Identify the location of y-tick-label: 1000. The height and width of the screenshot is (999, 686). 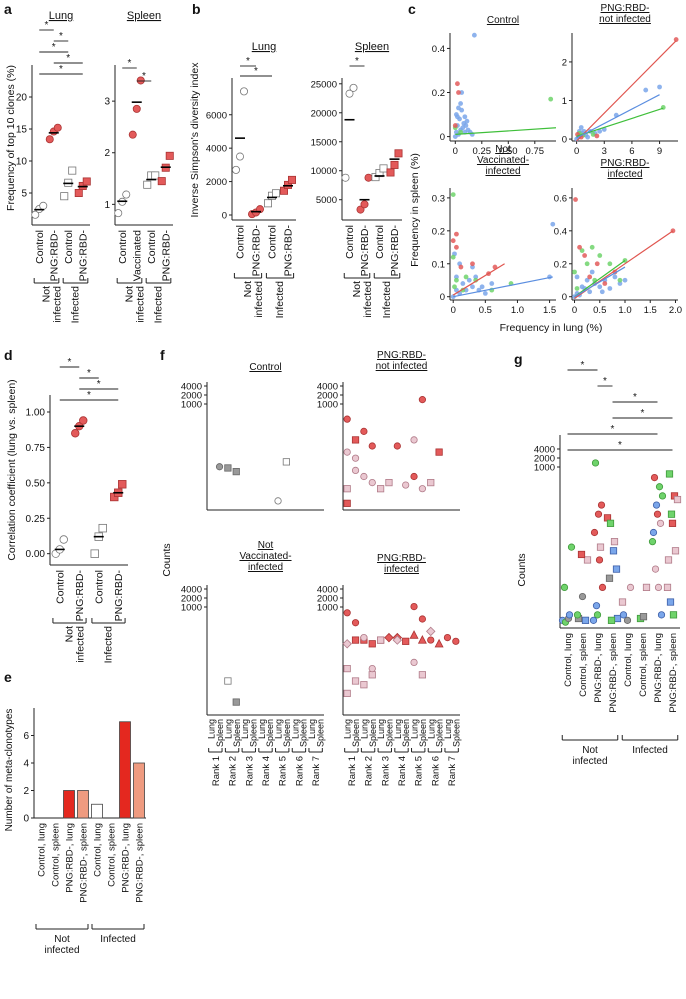
(191, 405).